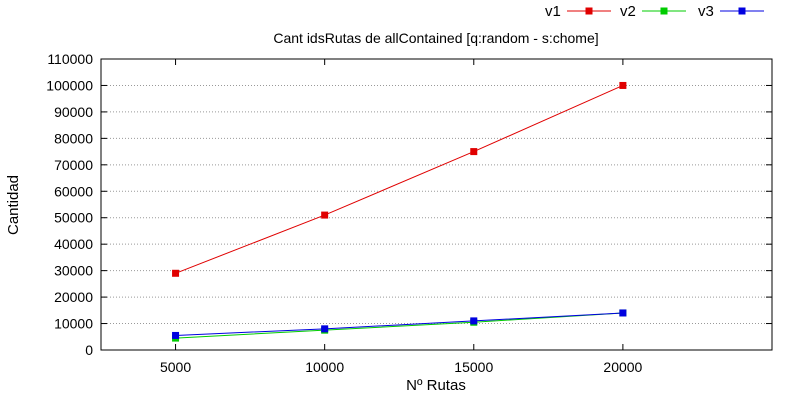  Describe the element at coordinates (73, 244) in the screenshot. I see `y-tick-label: 40000` at that location.